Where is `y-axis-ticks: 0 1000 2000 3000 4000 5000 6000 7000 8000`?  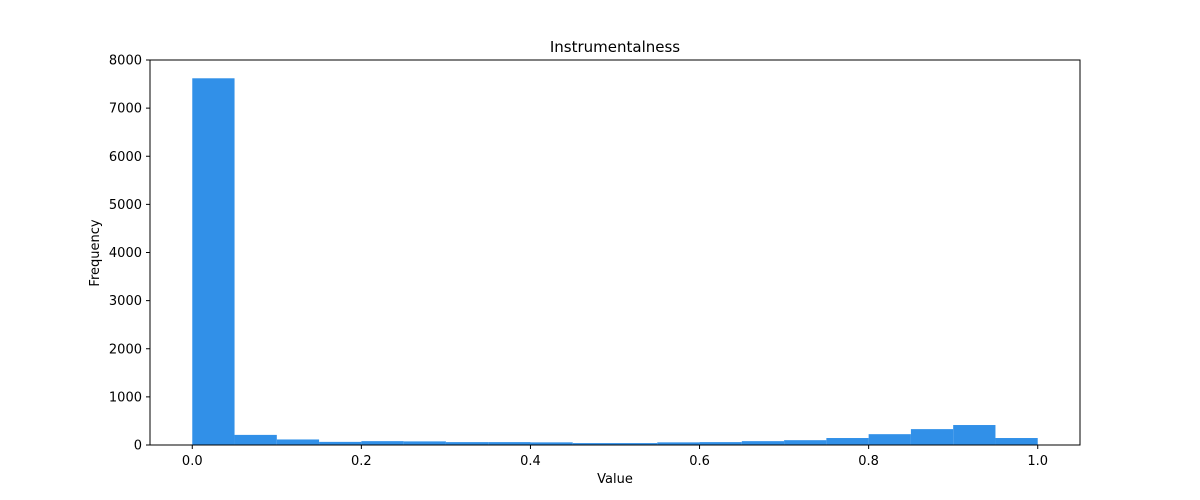 y-axis-ticks: 0 1000 2000 3000 4000 5000 6000 7000 8000 is located at coordinates (129, 254).